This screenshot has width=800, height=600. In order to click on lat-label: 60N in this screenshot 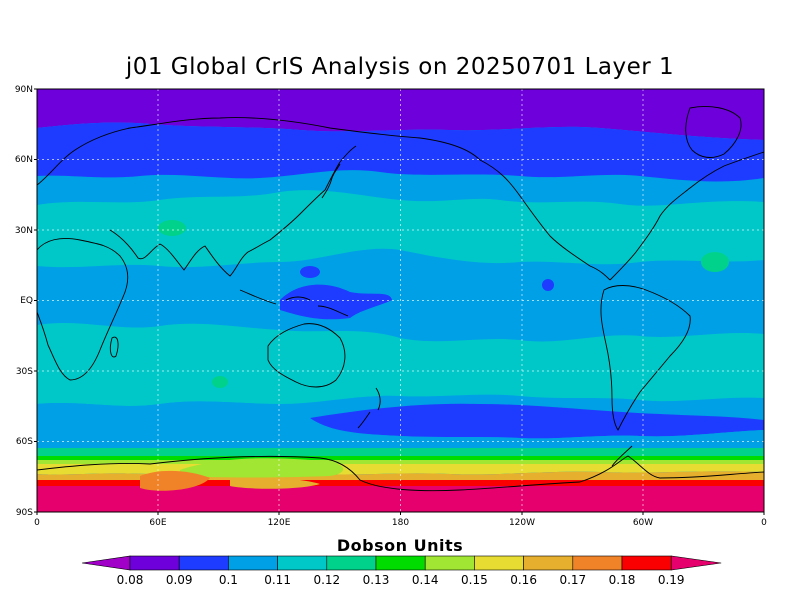, I will do `click(24, 160)`.